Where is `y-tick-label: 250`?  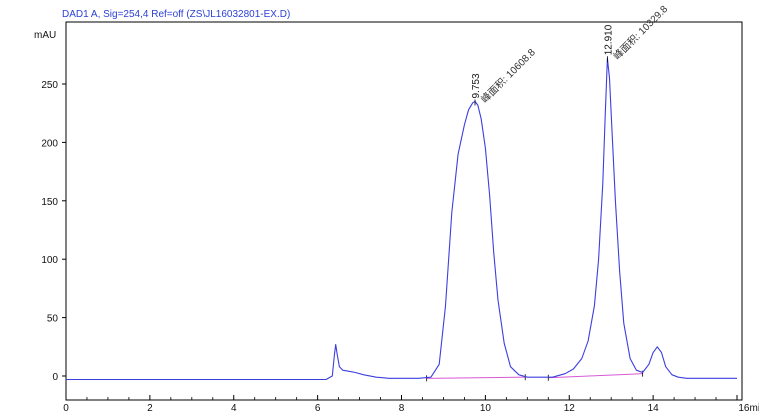
y-tick-label: 250 is located at coordinates (49, 85).